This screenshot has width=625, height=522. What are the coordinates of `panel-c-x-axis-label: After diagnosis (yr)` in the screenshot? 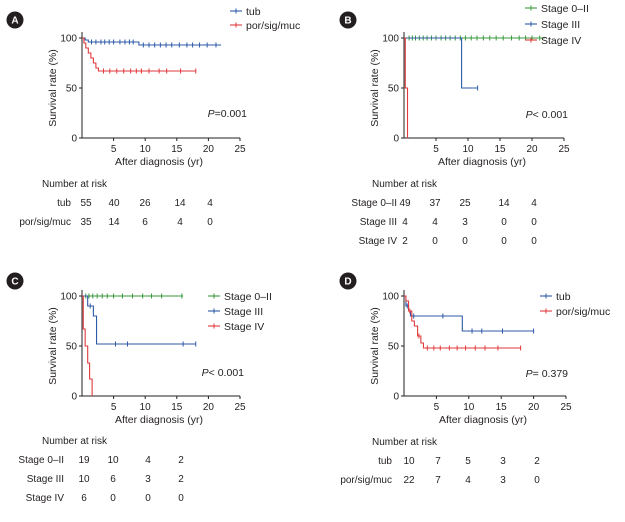 It's located at (159, 420).